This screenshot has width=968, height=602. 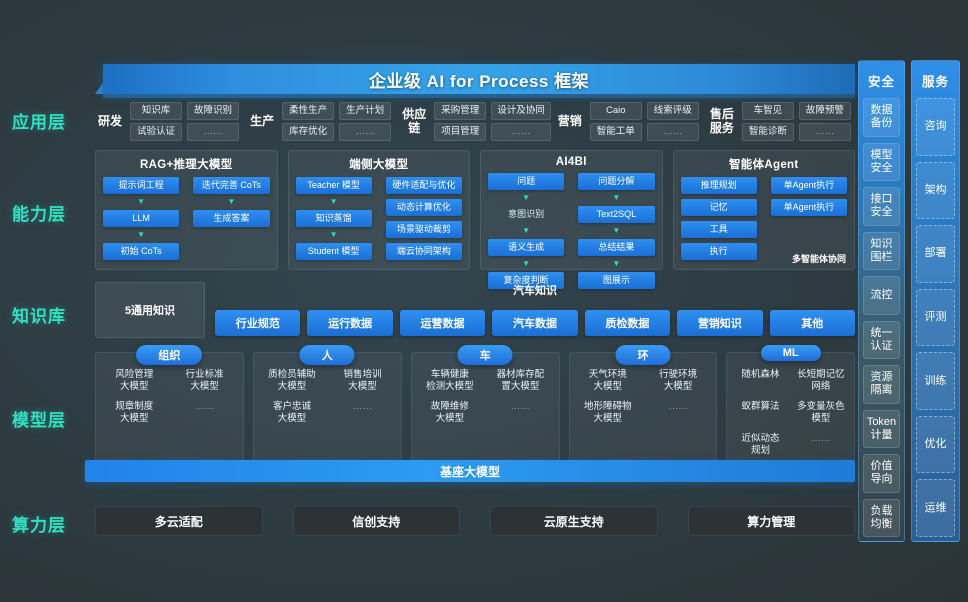 I want to click on knowledge-tag: 行业规范, so click(x=258, y=323).